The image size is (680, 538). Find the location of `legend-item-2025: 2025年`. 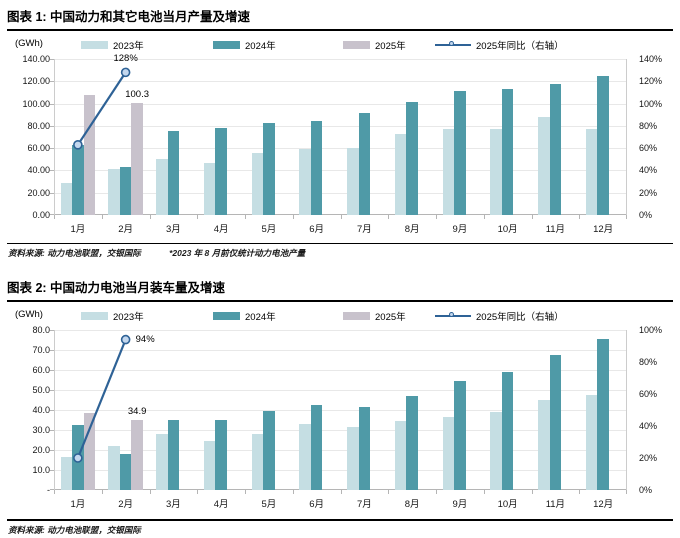

legend-item-2025: 2025年 is located at coordinates (374, 45).